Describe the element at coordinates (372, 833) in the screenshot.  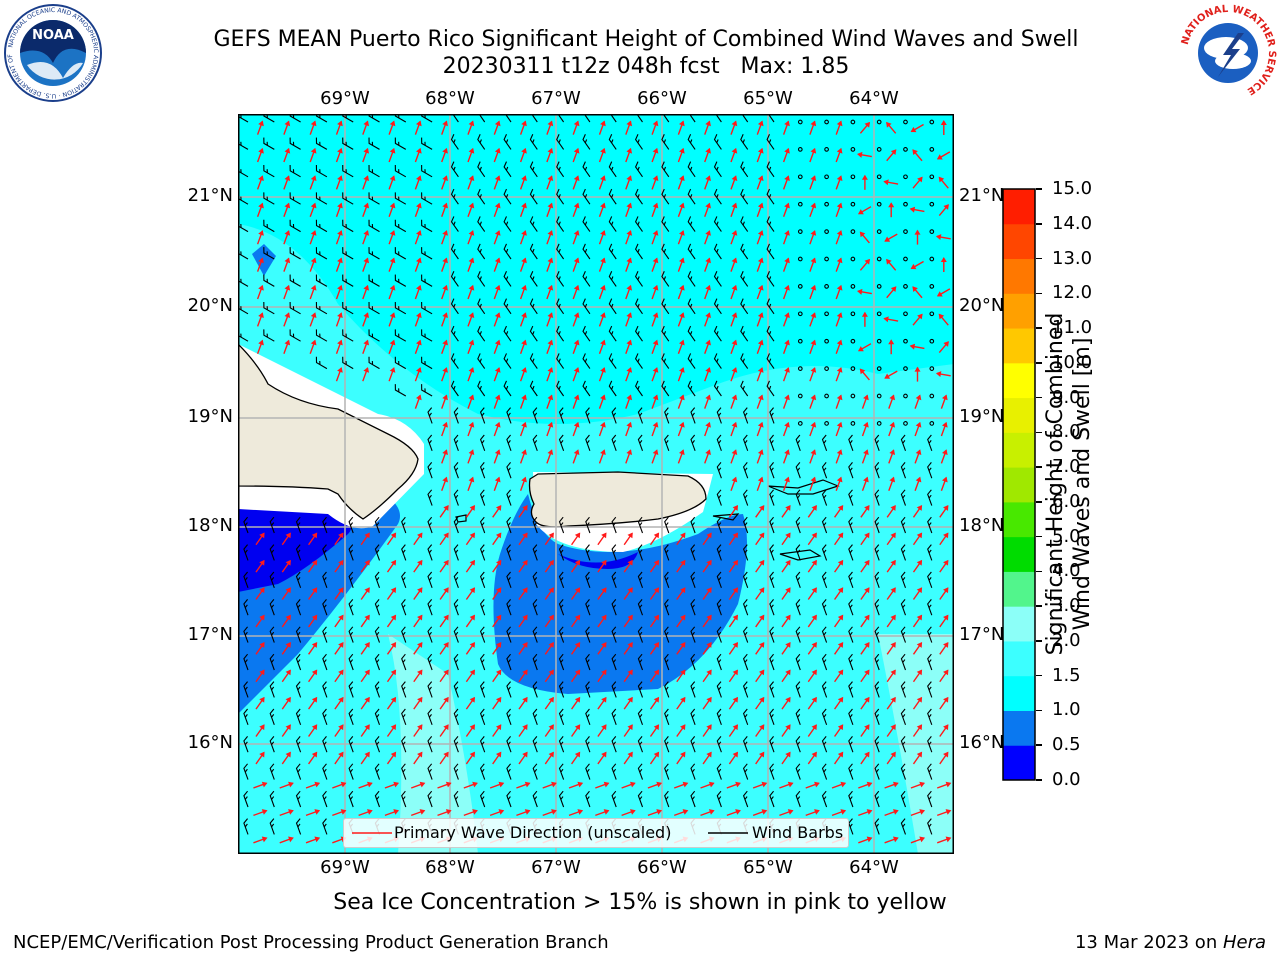
I see `wave-legend-swatch` at that location.